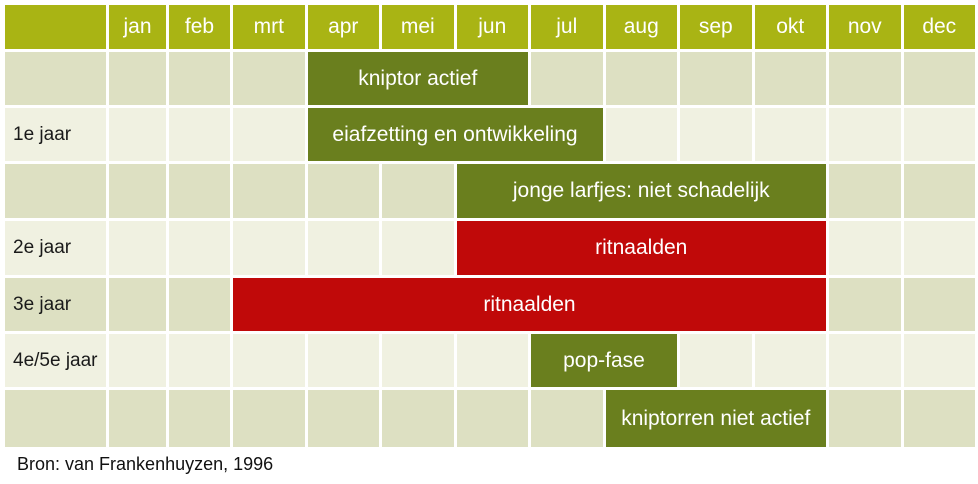 The image size is (978, 484). I want to click on activity-bar: jonge larfjes: niet schadelijk, so click(641, 191).